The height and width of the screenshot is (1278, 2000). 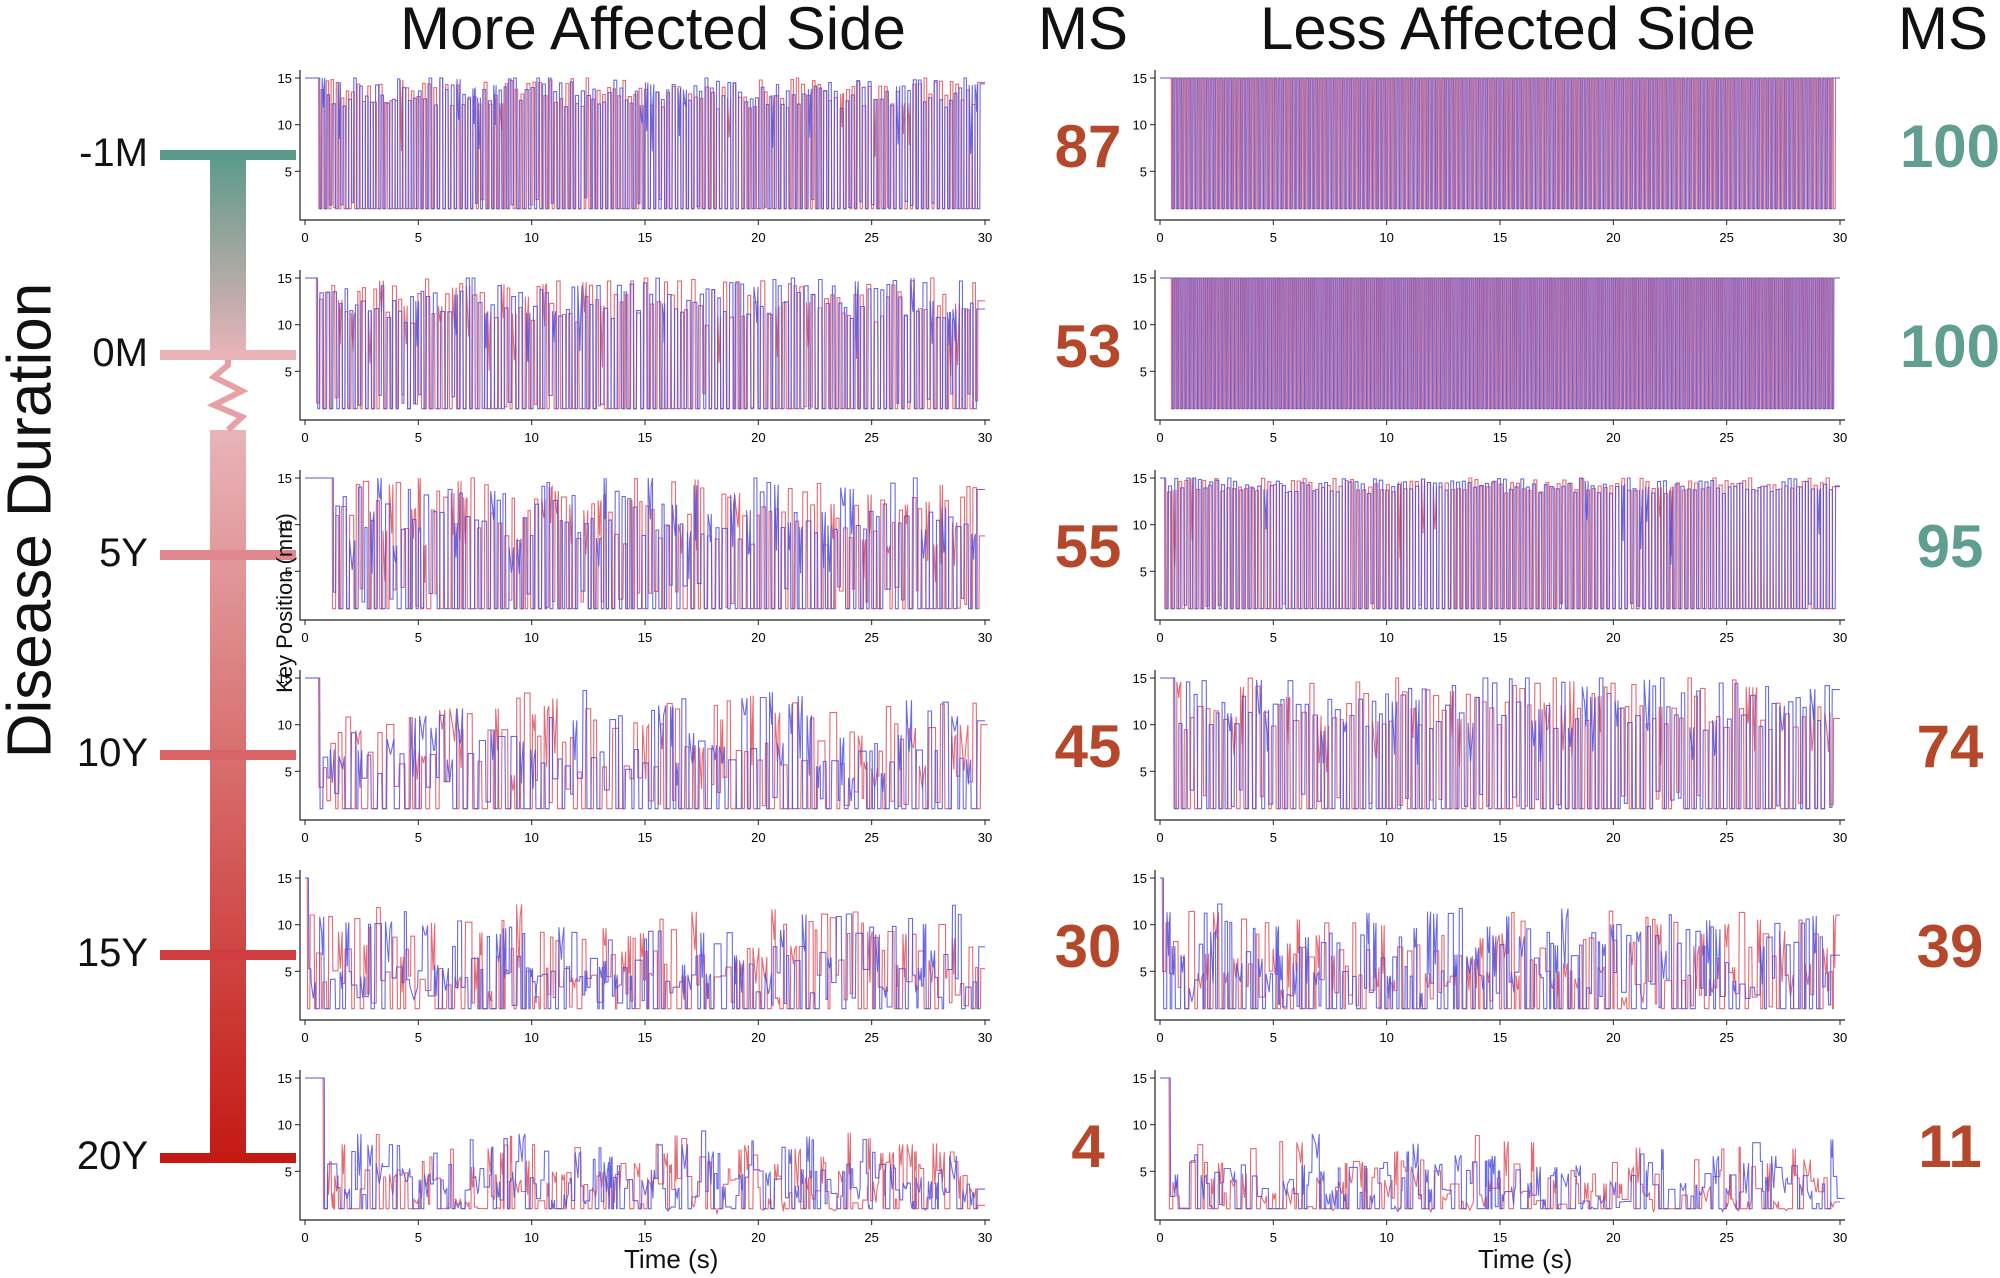 I want to click on panel-right-2: 0 5 10 15 20 25 30 5 10 15, so click(x=1490, y=557).